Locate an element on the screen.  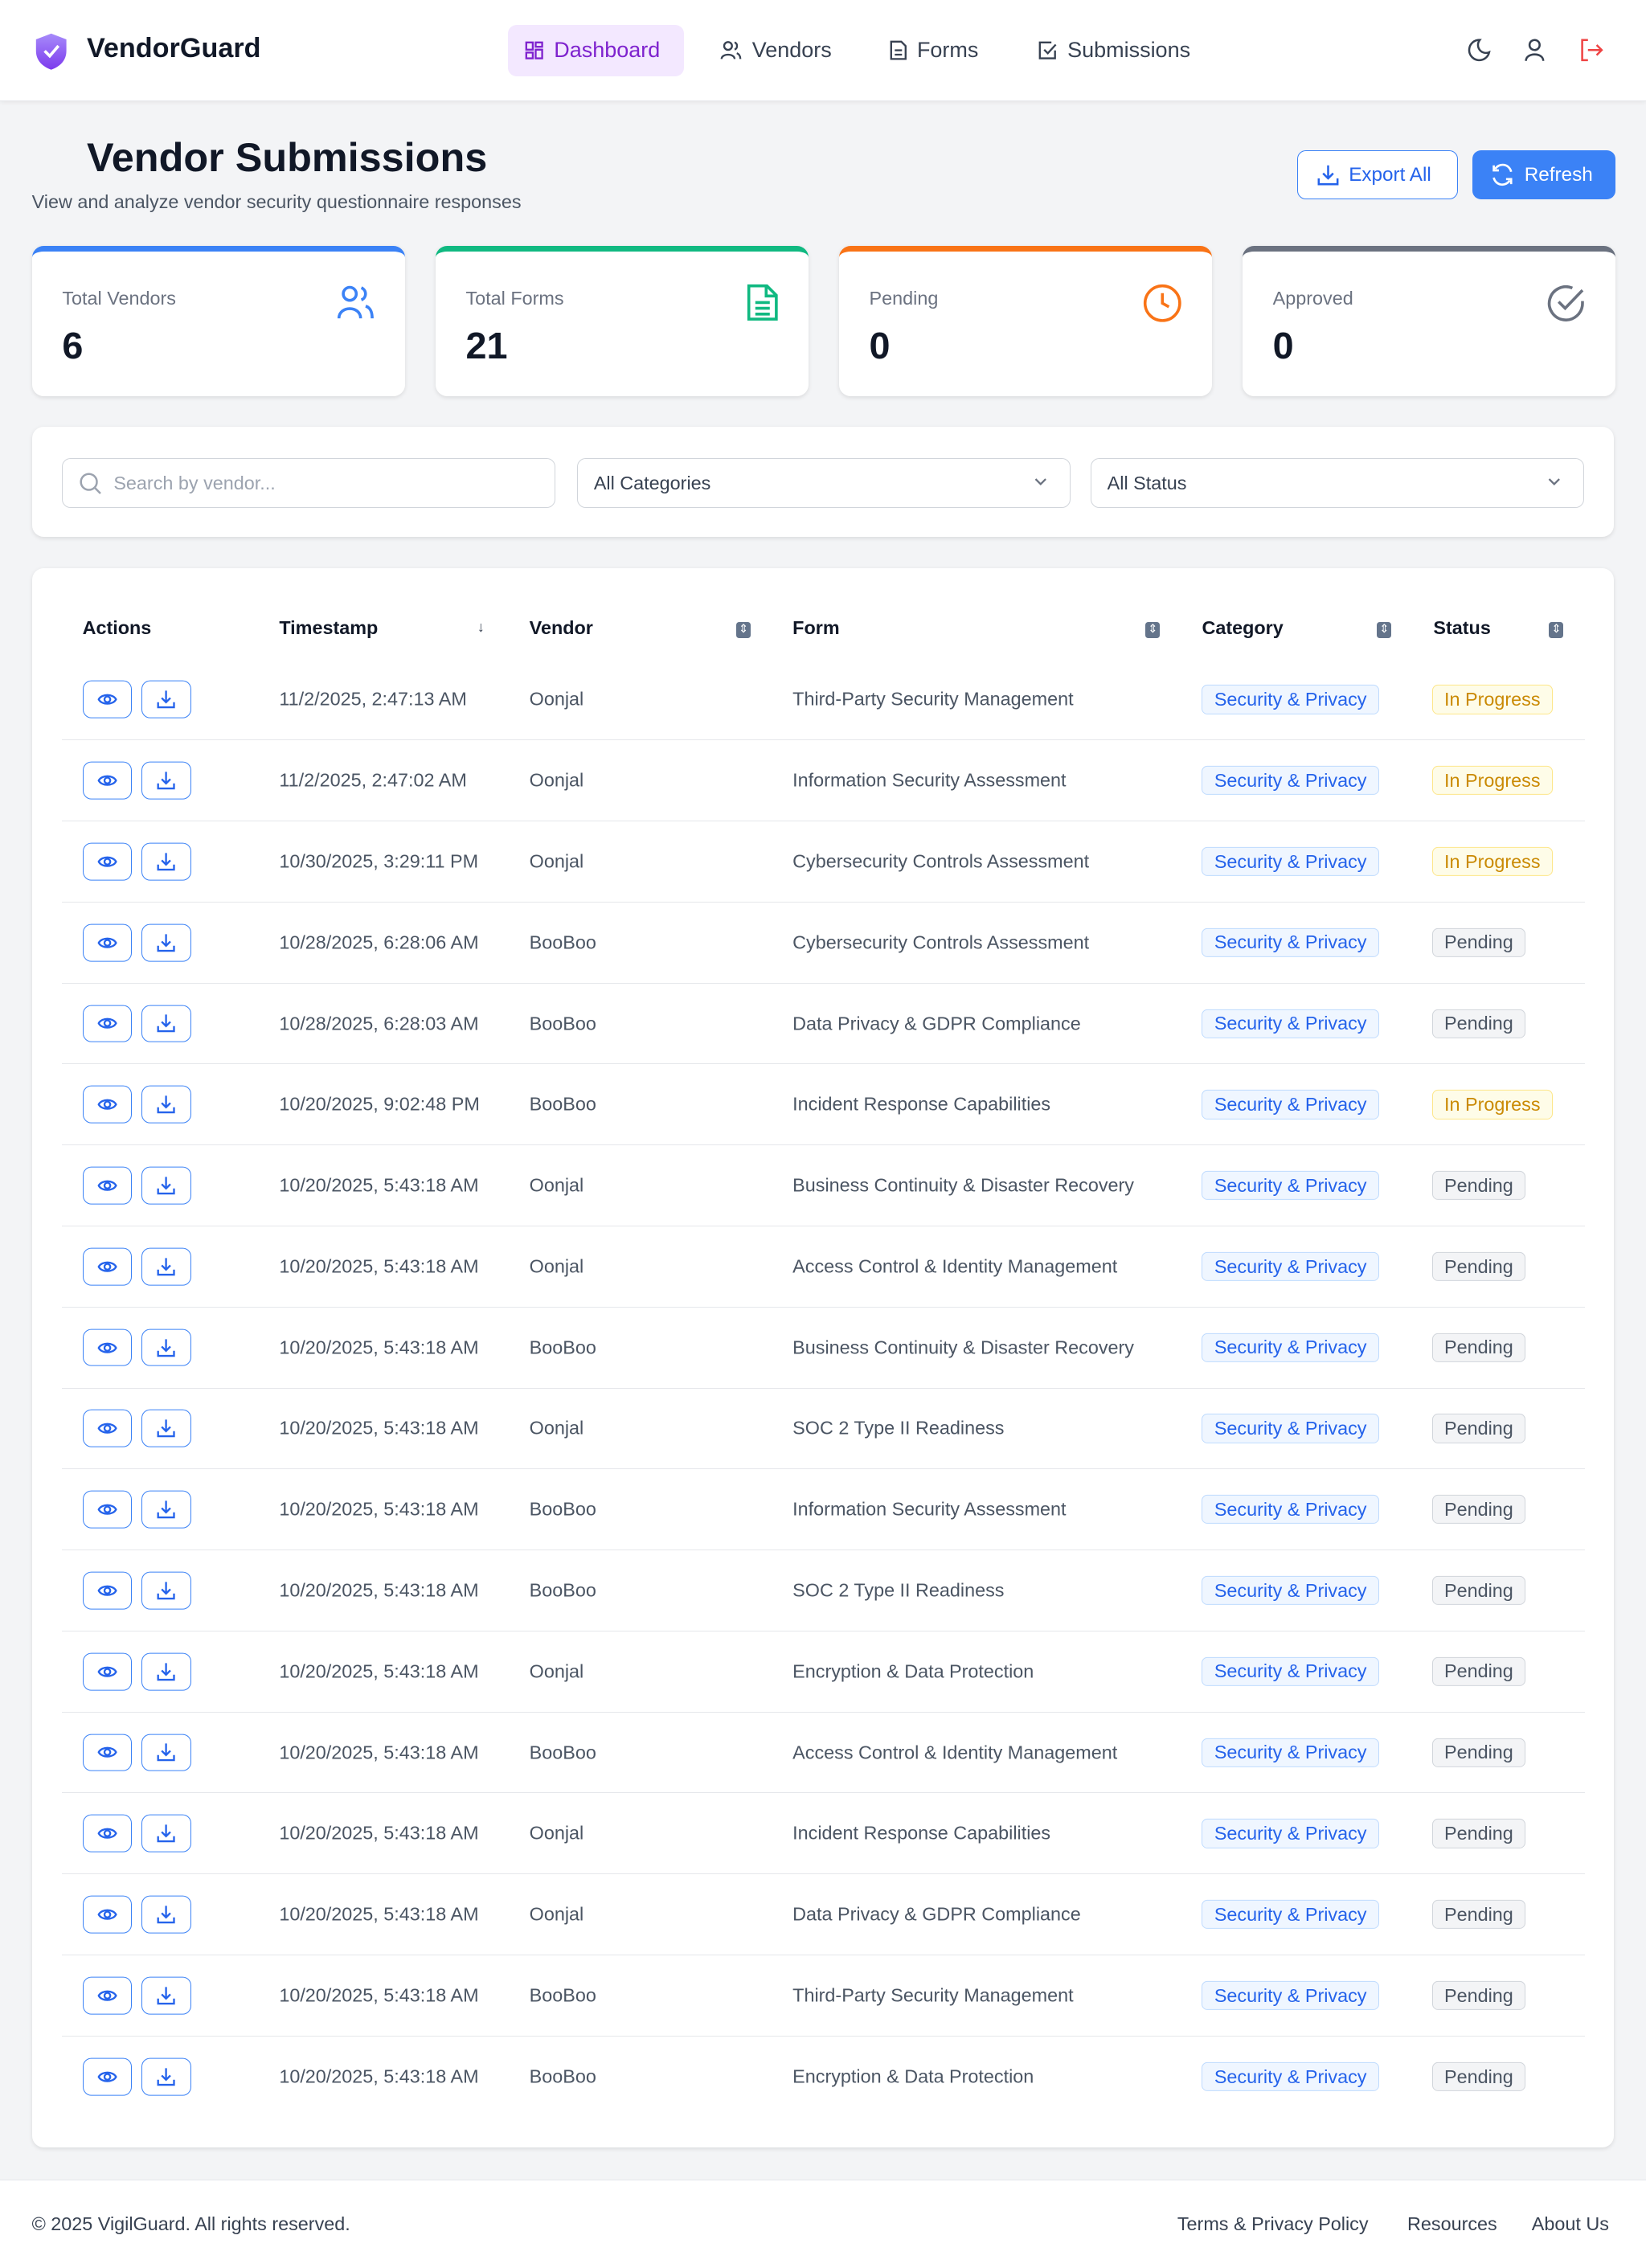
refresh-icon is located at coordinates (1502, 174).